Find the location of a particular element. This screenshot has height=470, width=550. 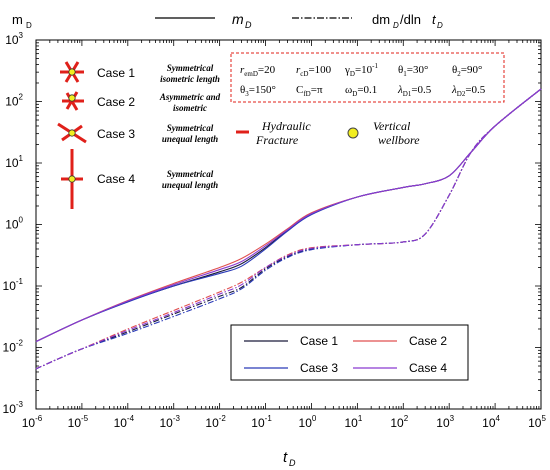

case-1-desc-line2: isometric length is located at coordinates (190, 79).